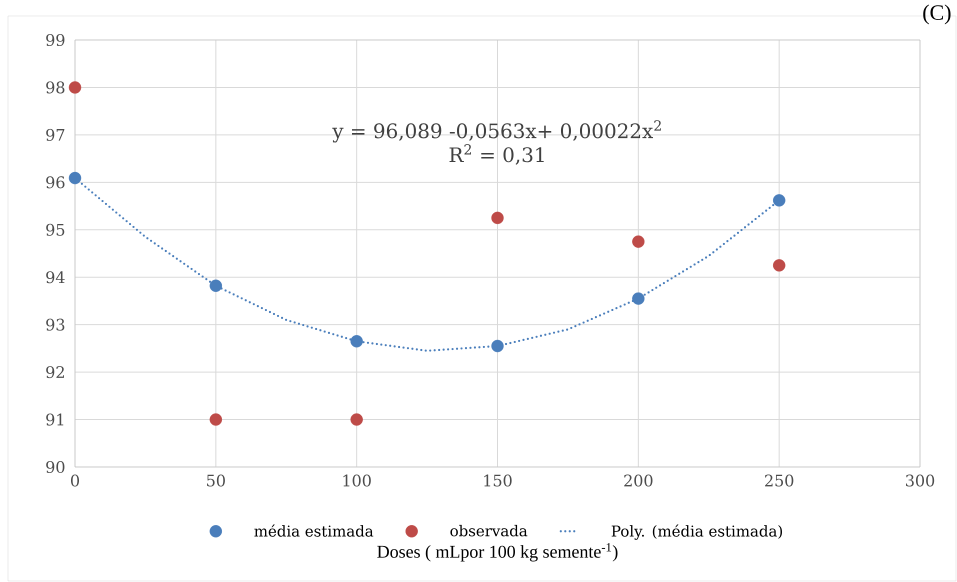  I want to click on legend-label: Poly. (média estimada), so click(697, 532).